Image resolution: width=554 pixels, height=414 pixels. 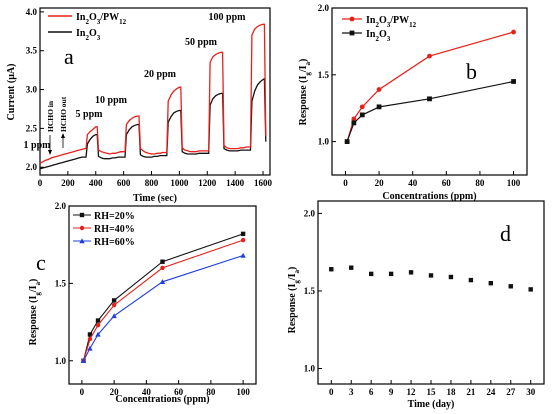 What do you see at coordinates (297, 282) in the screenshot?
I see `subscript: g` at bounding box center [297, 282].